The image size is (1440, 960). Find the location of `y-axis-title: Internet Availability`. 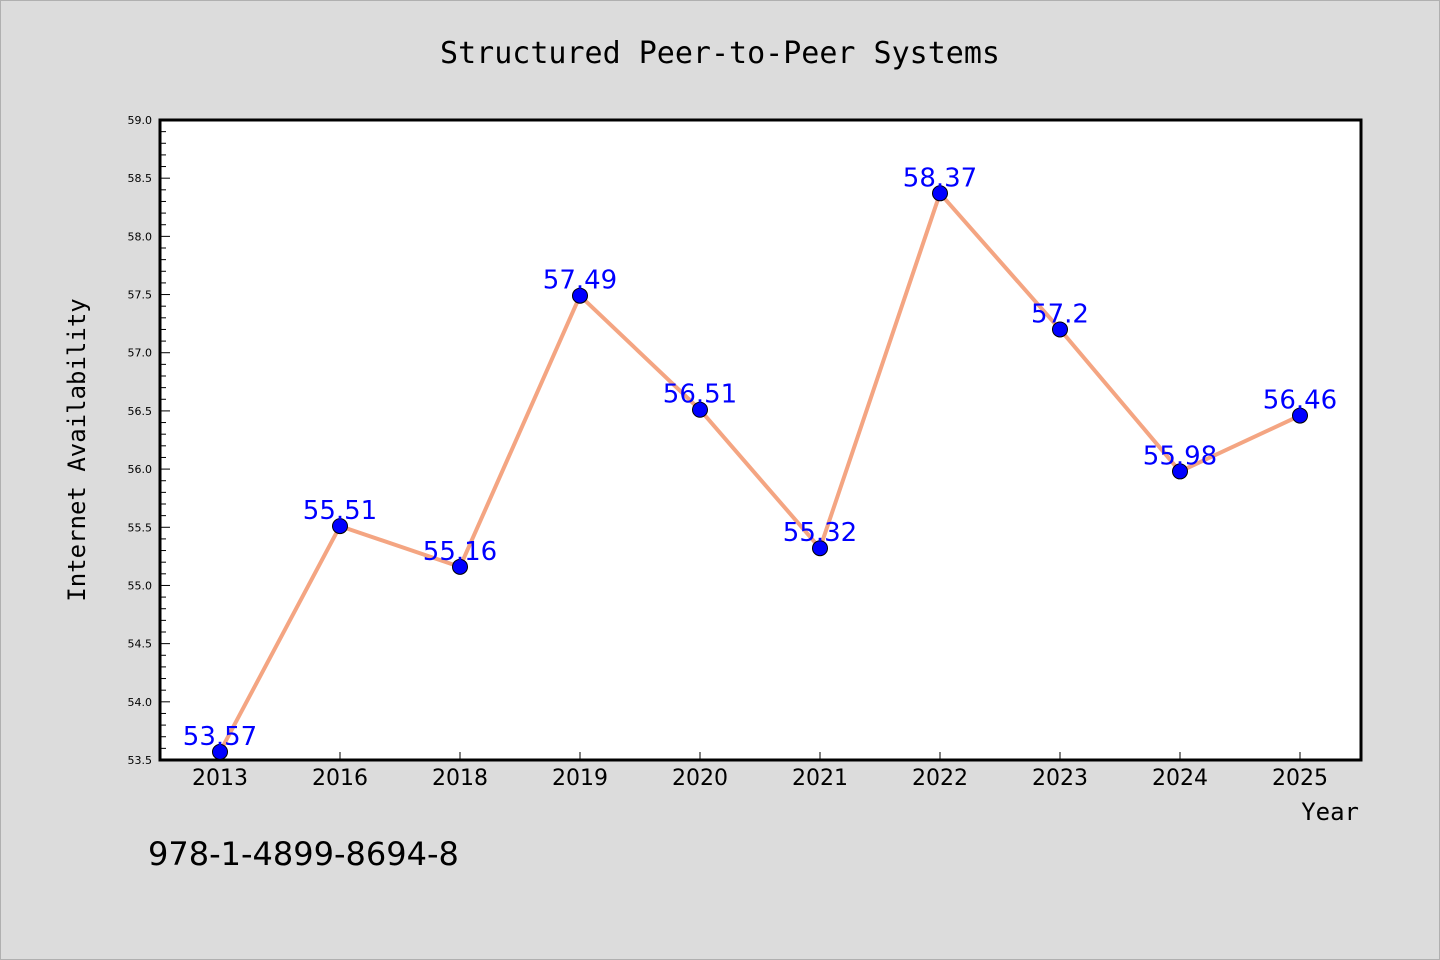

y-axis-title: Internet Availability is located at coordinates (77, 449).